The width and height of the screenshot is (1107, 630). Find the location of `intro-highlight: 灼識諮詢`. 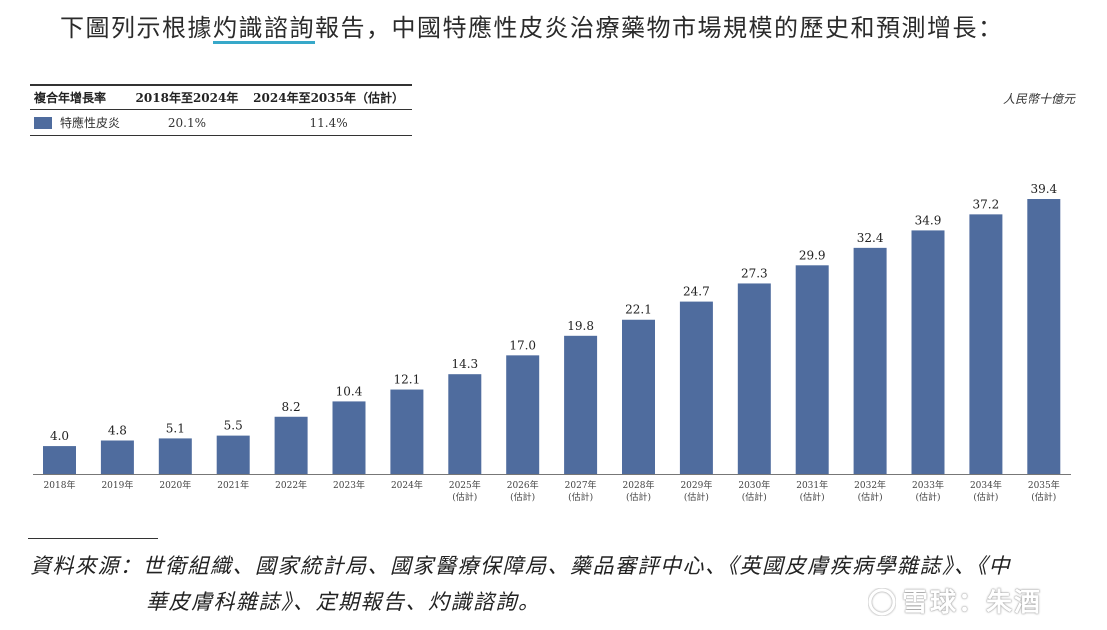

intro-highlight: 灼識諮詢 is located at coordinates (264, 28).